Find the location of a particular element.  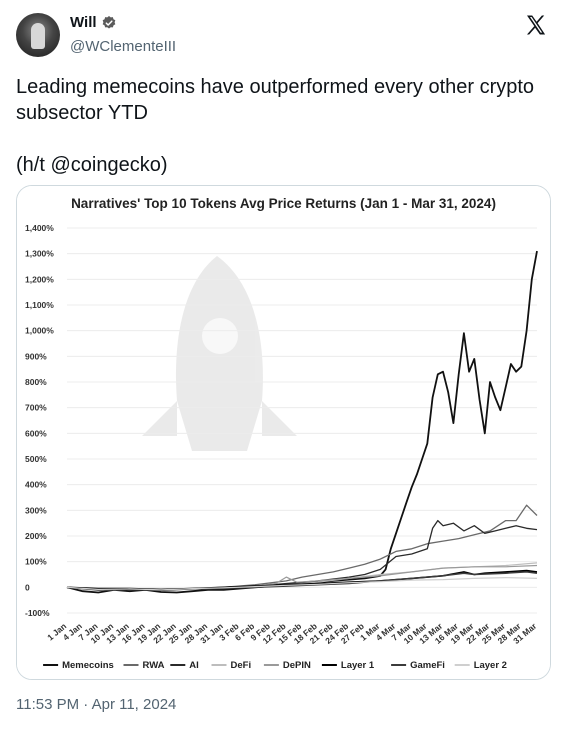

y-tick-label: 1,400% is located at coordinates (39, 228).